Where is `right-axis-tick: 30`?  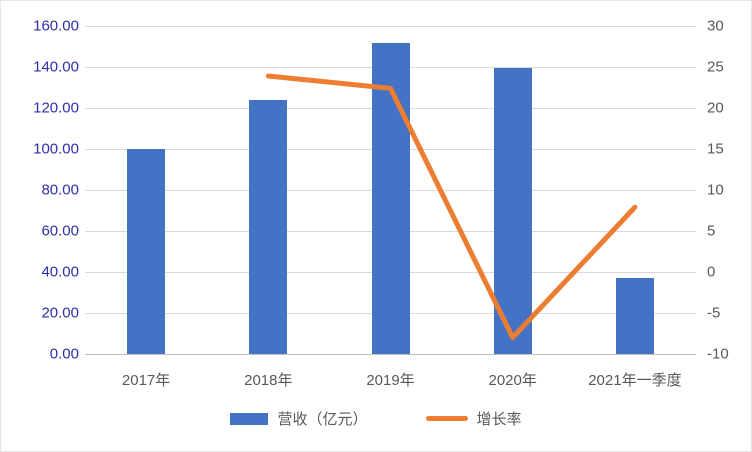
right-axis-tick: 30 is located at coordinates (715, 26).